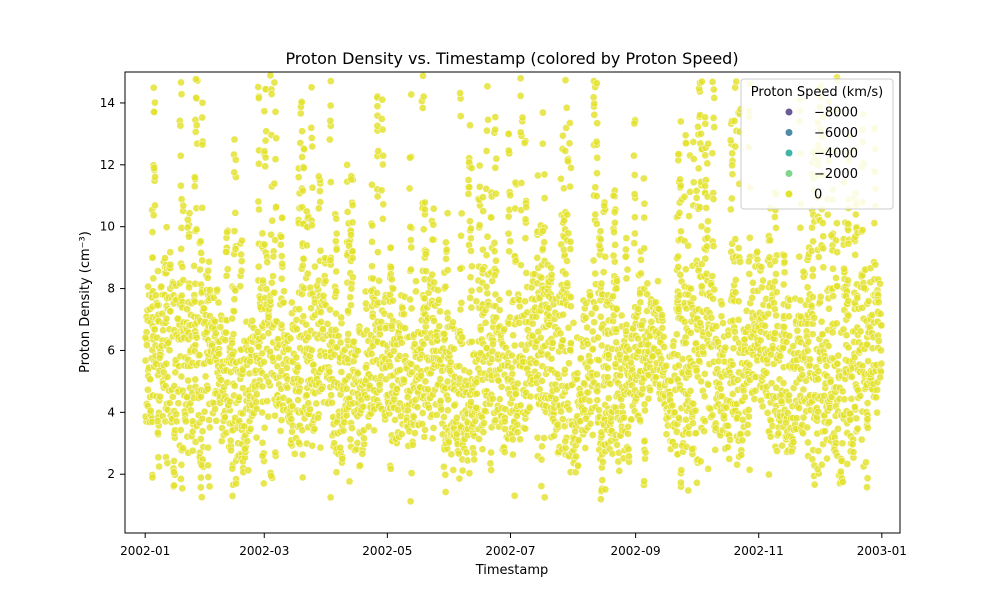  Describe the element at coordinates (636, 551) in the screenshot. I see `x-tick-label: 2002-09` at that location.